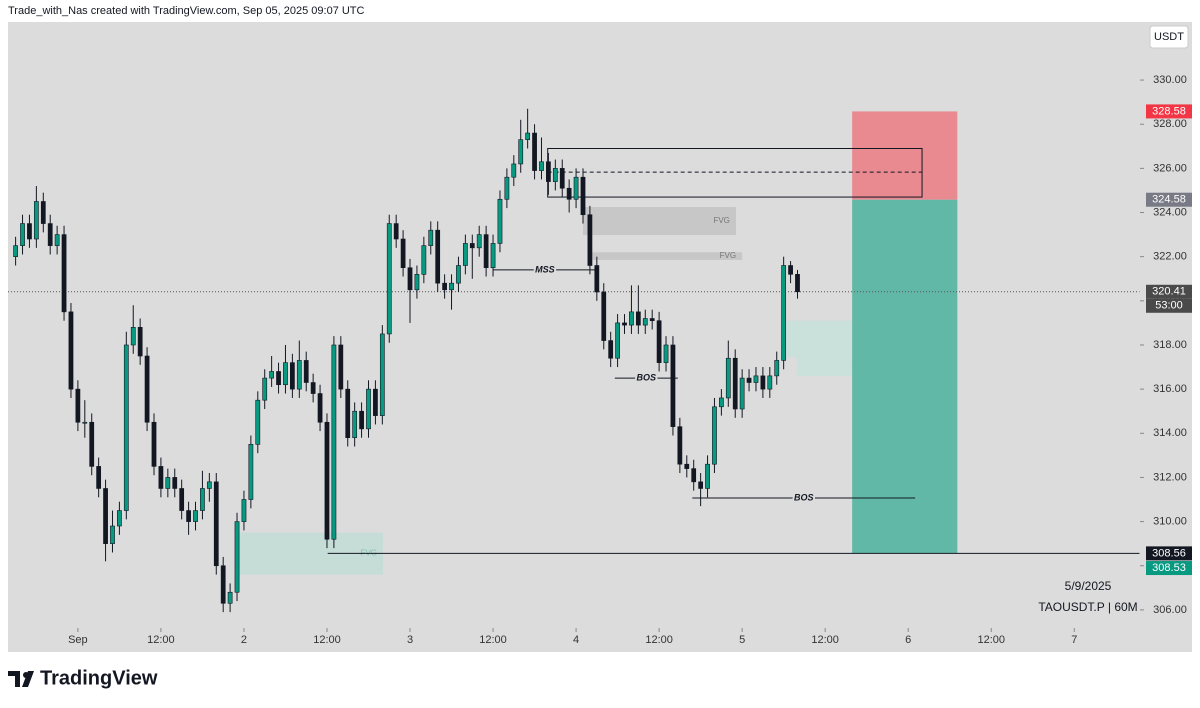  What do you see at coordinates (1169, 305) in the screenshot?
I see `countdown-box` at bounding box center [1169, 305].